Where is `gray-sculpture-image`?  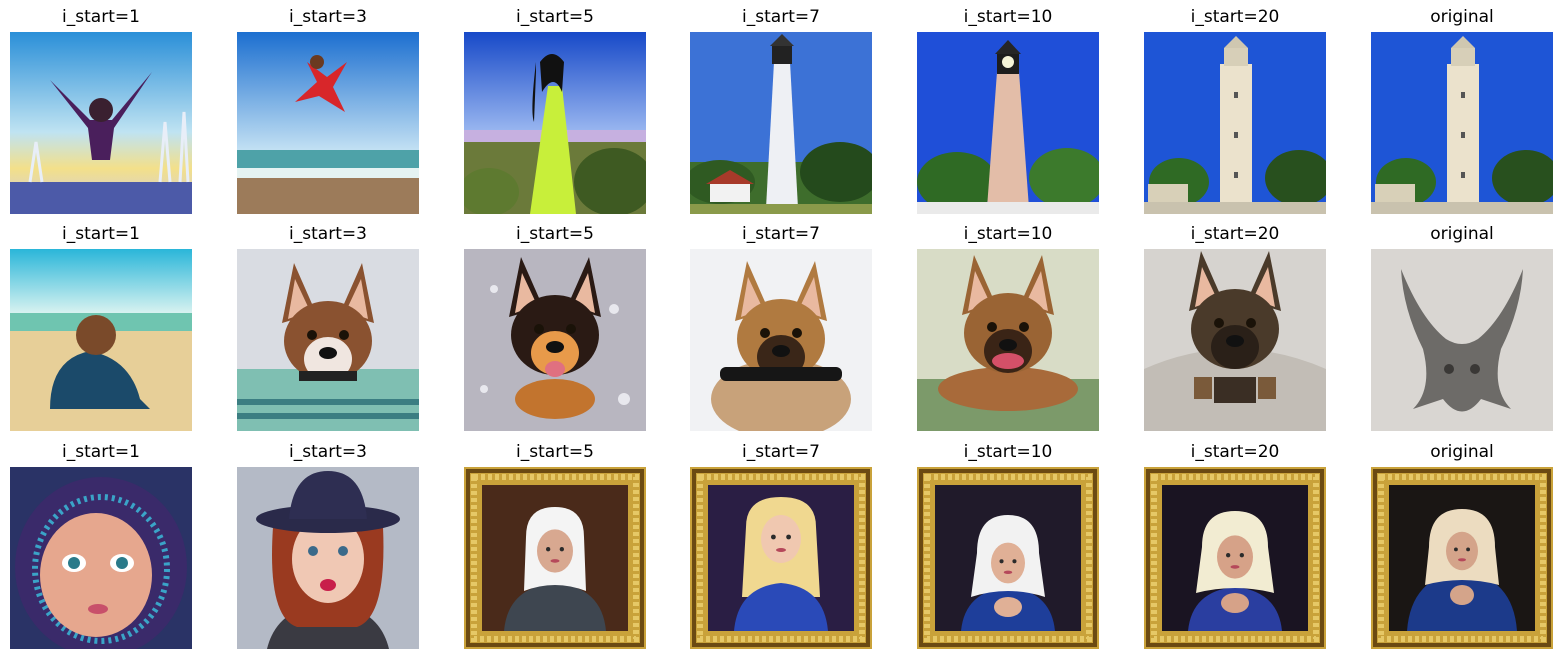 gray-sculpture-image is located at coordinates (1462, 340).